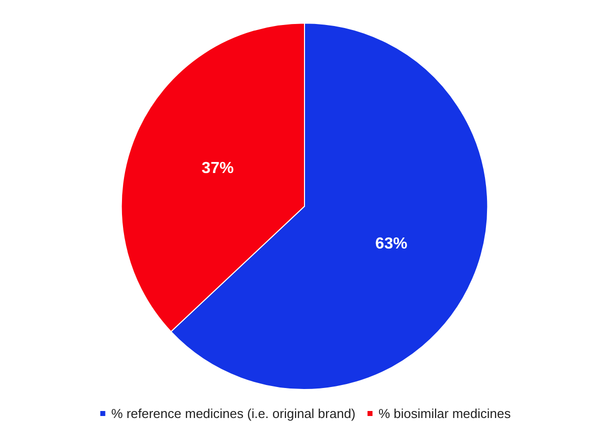  Describe the element at coordinates (233, 413) in the screenshot. I see `legend-label: % reference medicines (i.e. original brand)` at that location.